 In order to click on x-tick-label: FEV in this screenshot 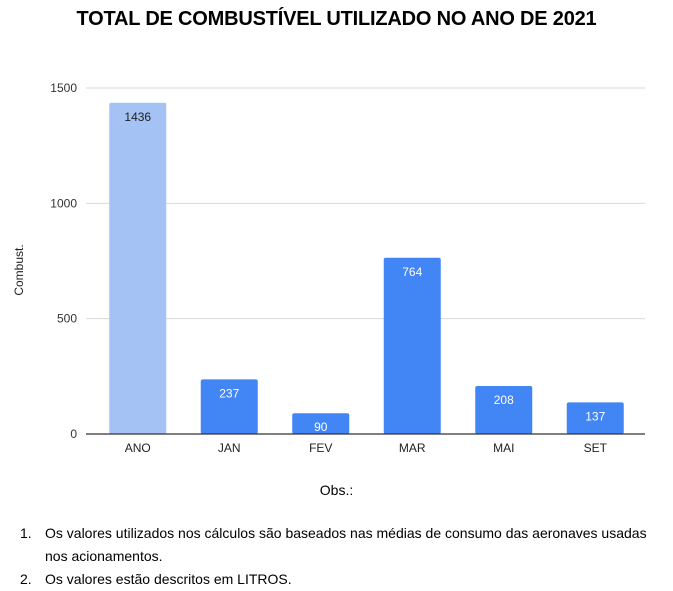, I will do `click(320, 448)`.